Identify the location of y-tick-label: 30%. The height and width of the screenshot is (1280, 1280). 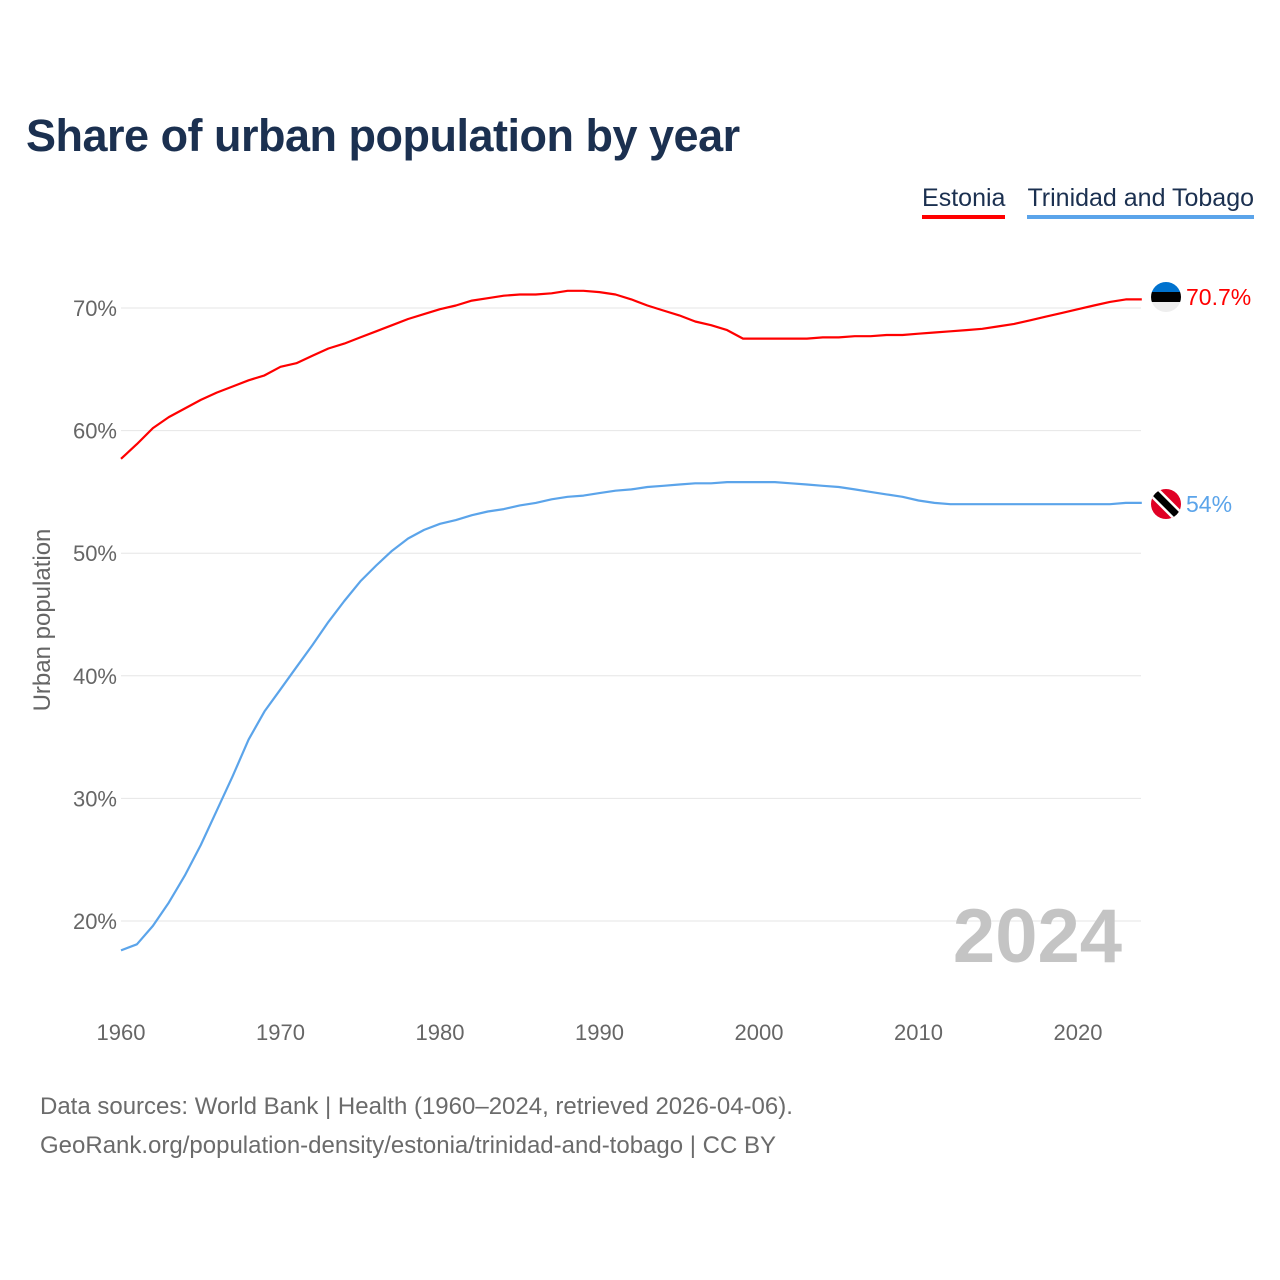
(95, 798).